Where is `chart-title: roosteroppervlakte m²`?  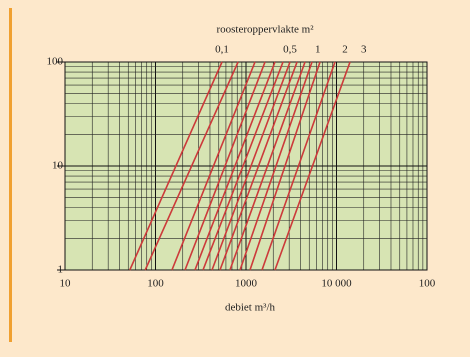
chart-title: roosteroppervlakte m² is located at coordinates (265, 30).